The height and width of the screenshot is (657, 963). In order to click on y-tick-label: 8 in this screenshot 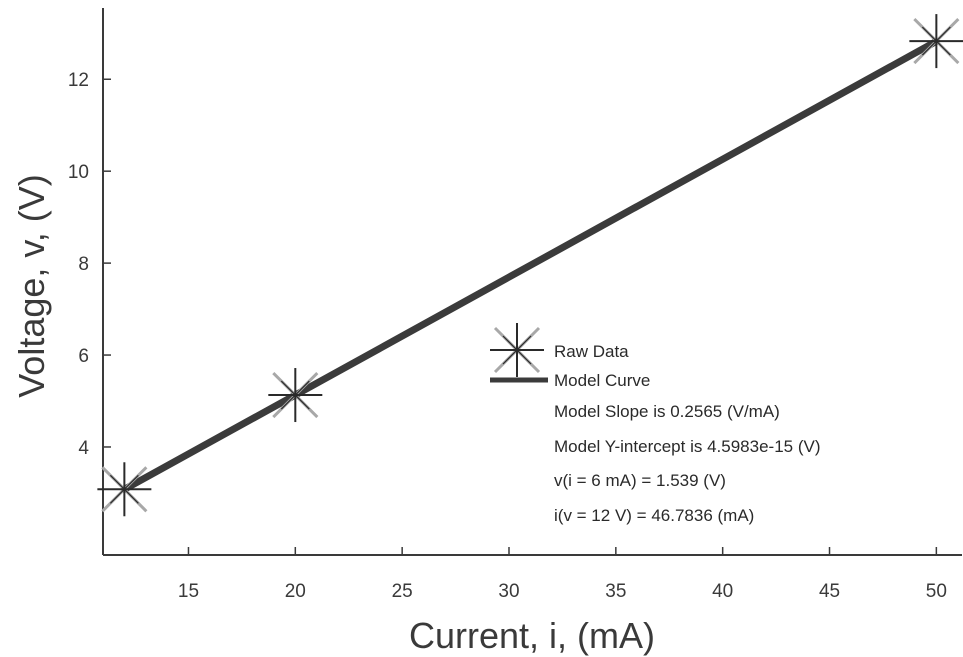, I will do `click(83, 264)`.